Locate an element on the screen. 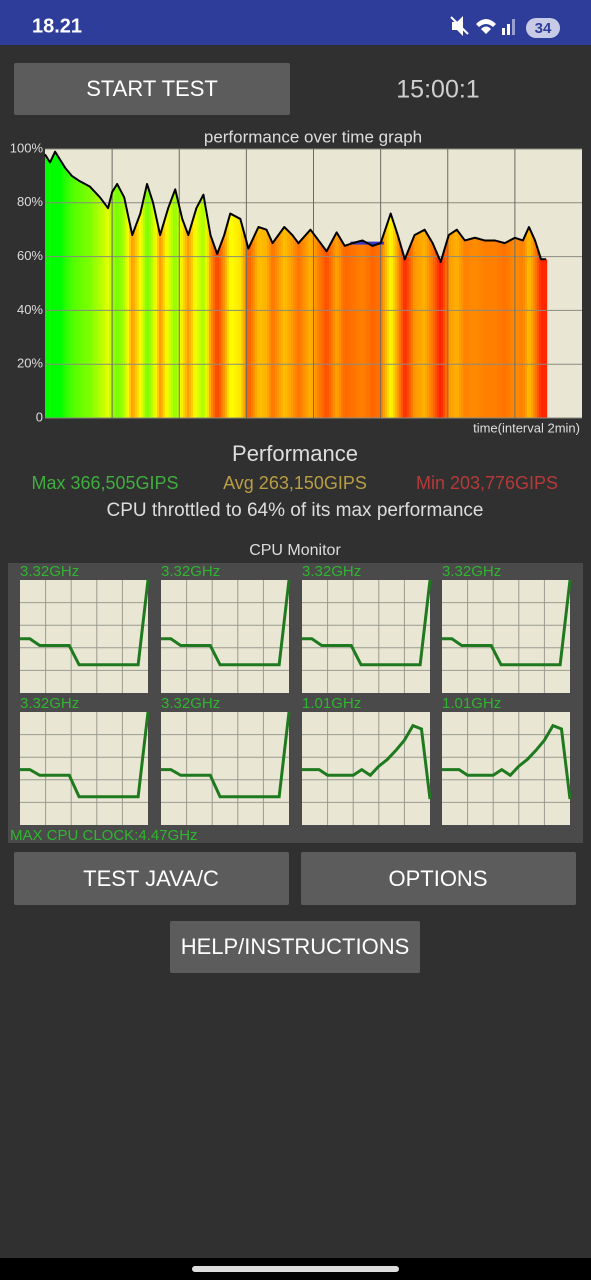 This screenshot has height=1280, width=591. home-indicator is located at coordinates (295, 1269).